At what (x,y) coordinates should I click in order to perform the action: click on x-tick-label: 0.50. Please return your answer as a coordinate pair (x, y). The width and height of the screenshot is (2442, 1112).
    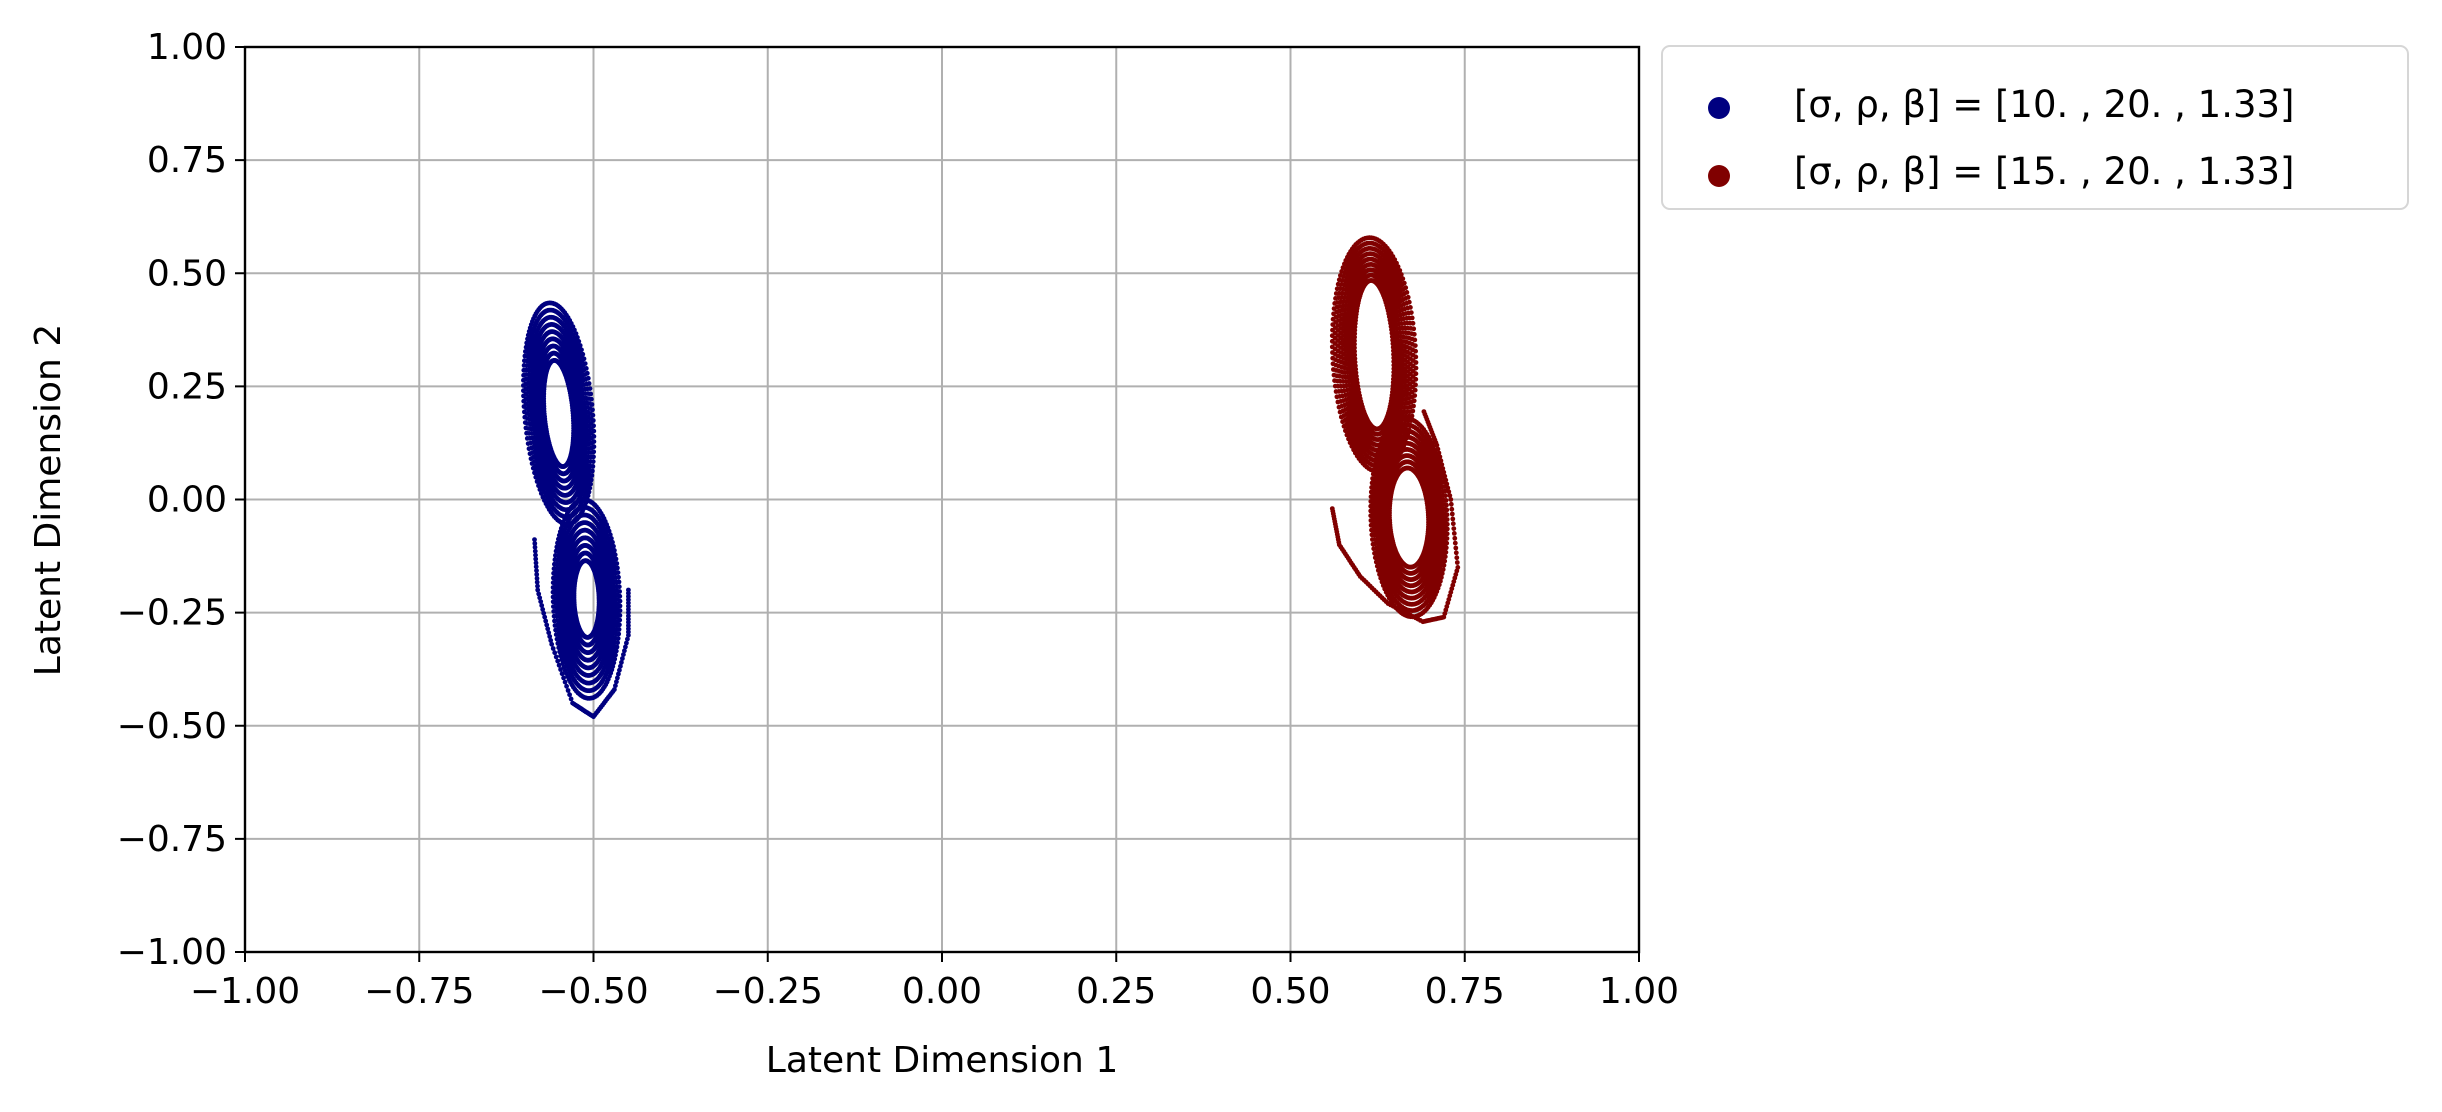
    Looking at the image, I should click on (1290, 991).